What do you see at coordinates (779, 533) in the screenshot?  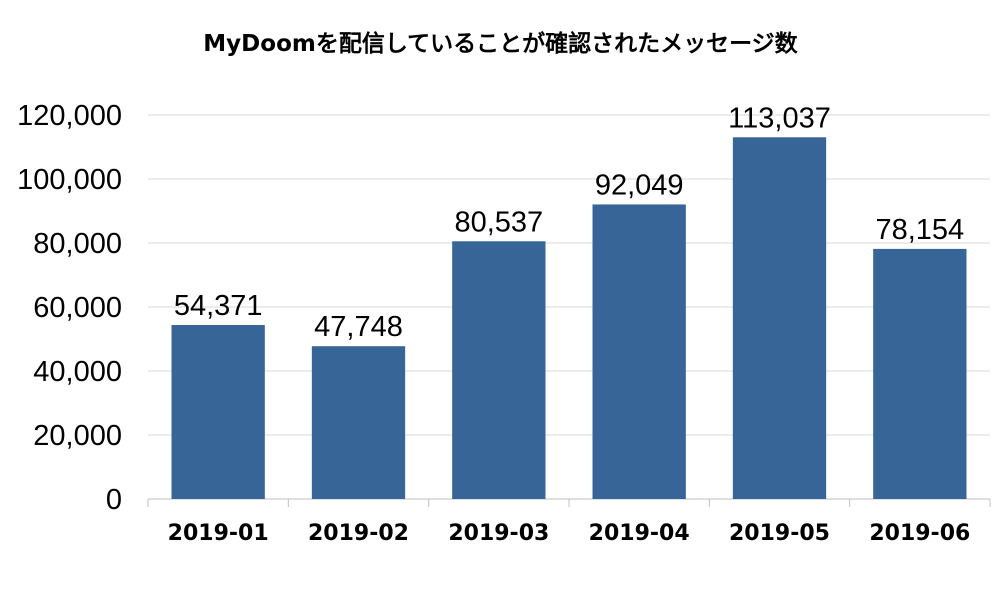 I see `x-tick-label: 2019-05` at bounding box center [779, 533].